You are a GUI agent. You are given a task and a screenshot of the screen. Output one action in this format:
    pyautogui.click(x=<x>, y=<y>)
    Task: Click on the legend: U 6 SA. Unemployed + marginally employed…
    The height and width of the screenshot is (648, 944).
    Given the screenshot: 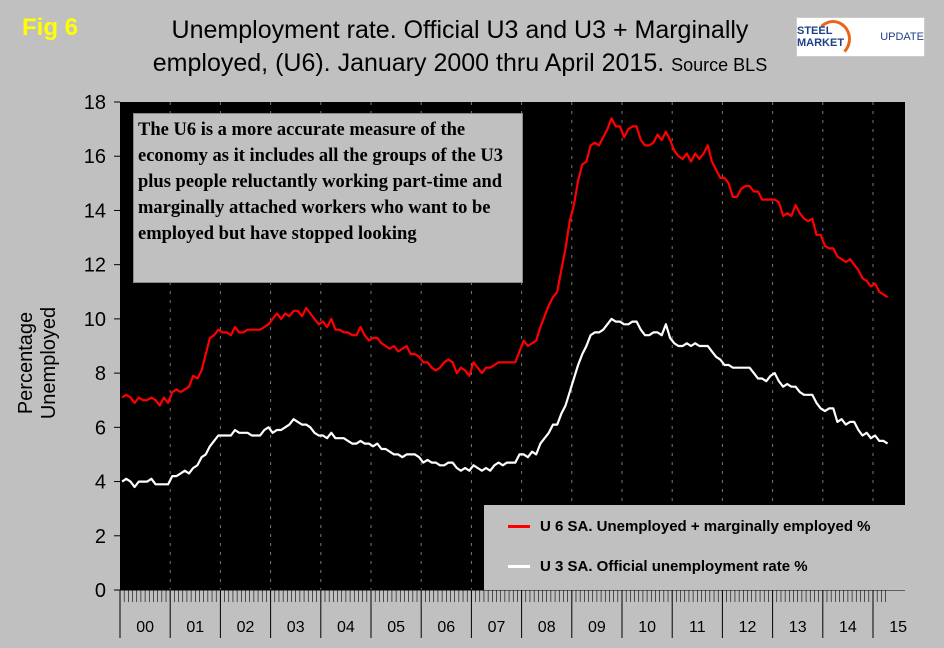 What is the action you would take?
    pyautogui.click(x=694, y=547)
    